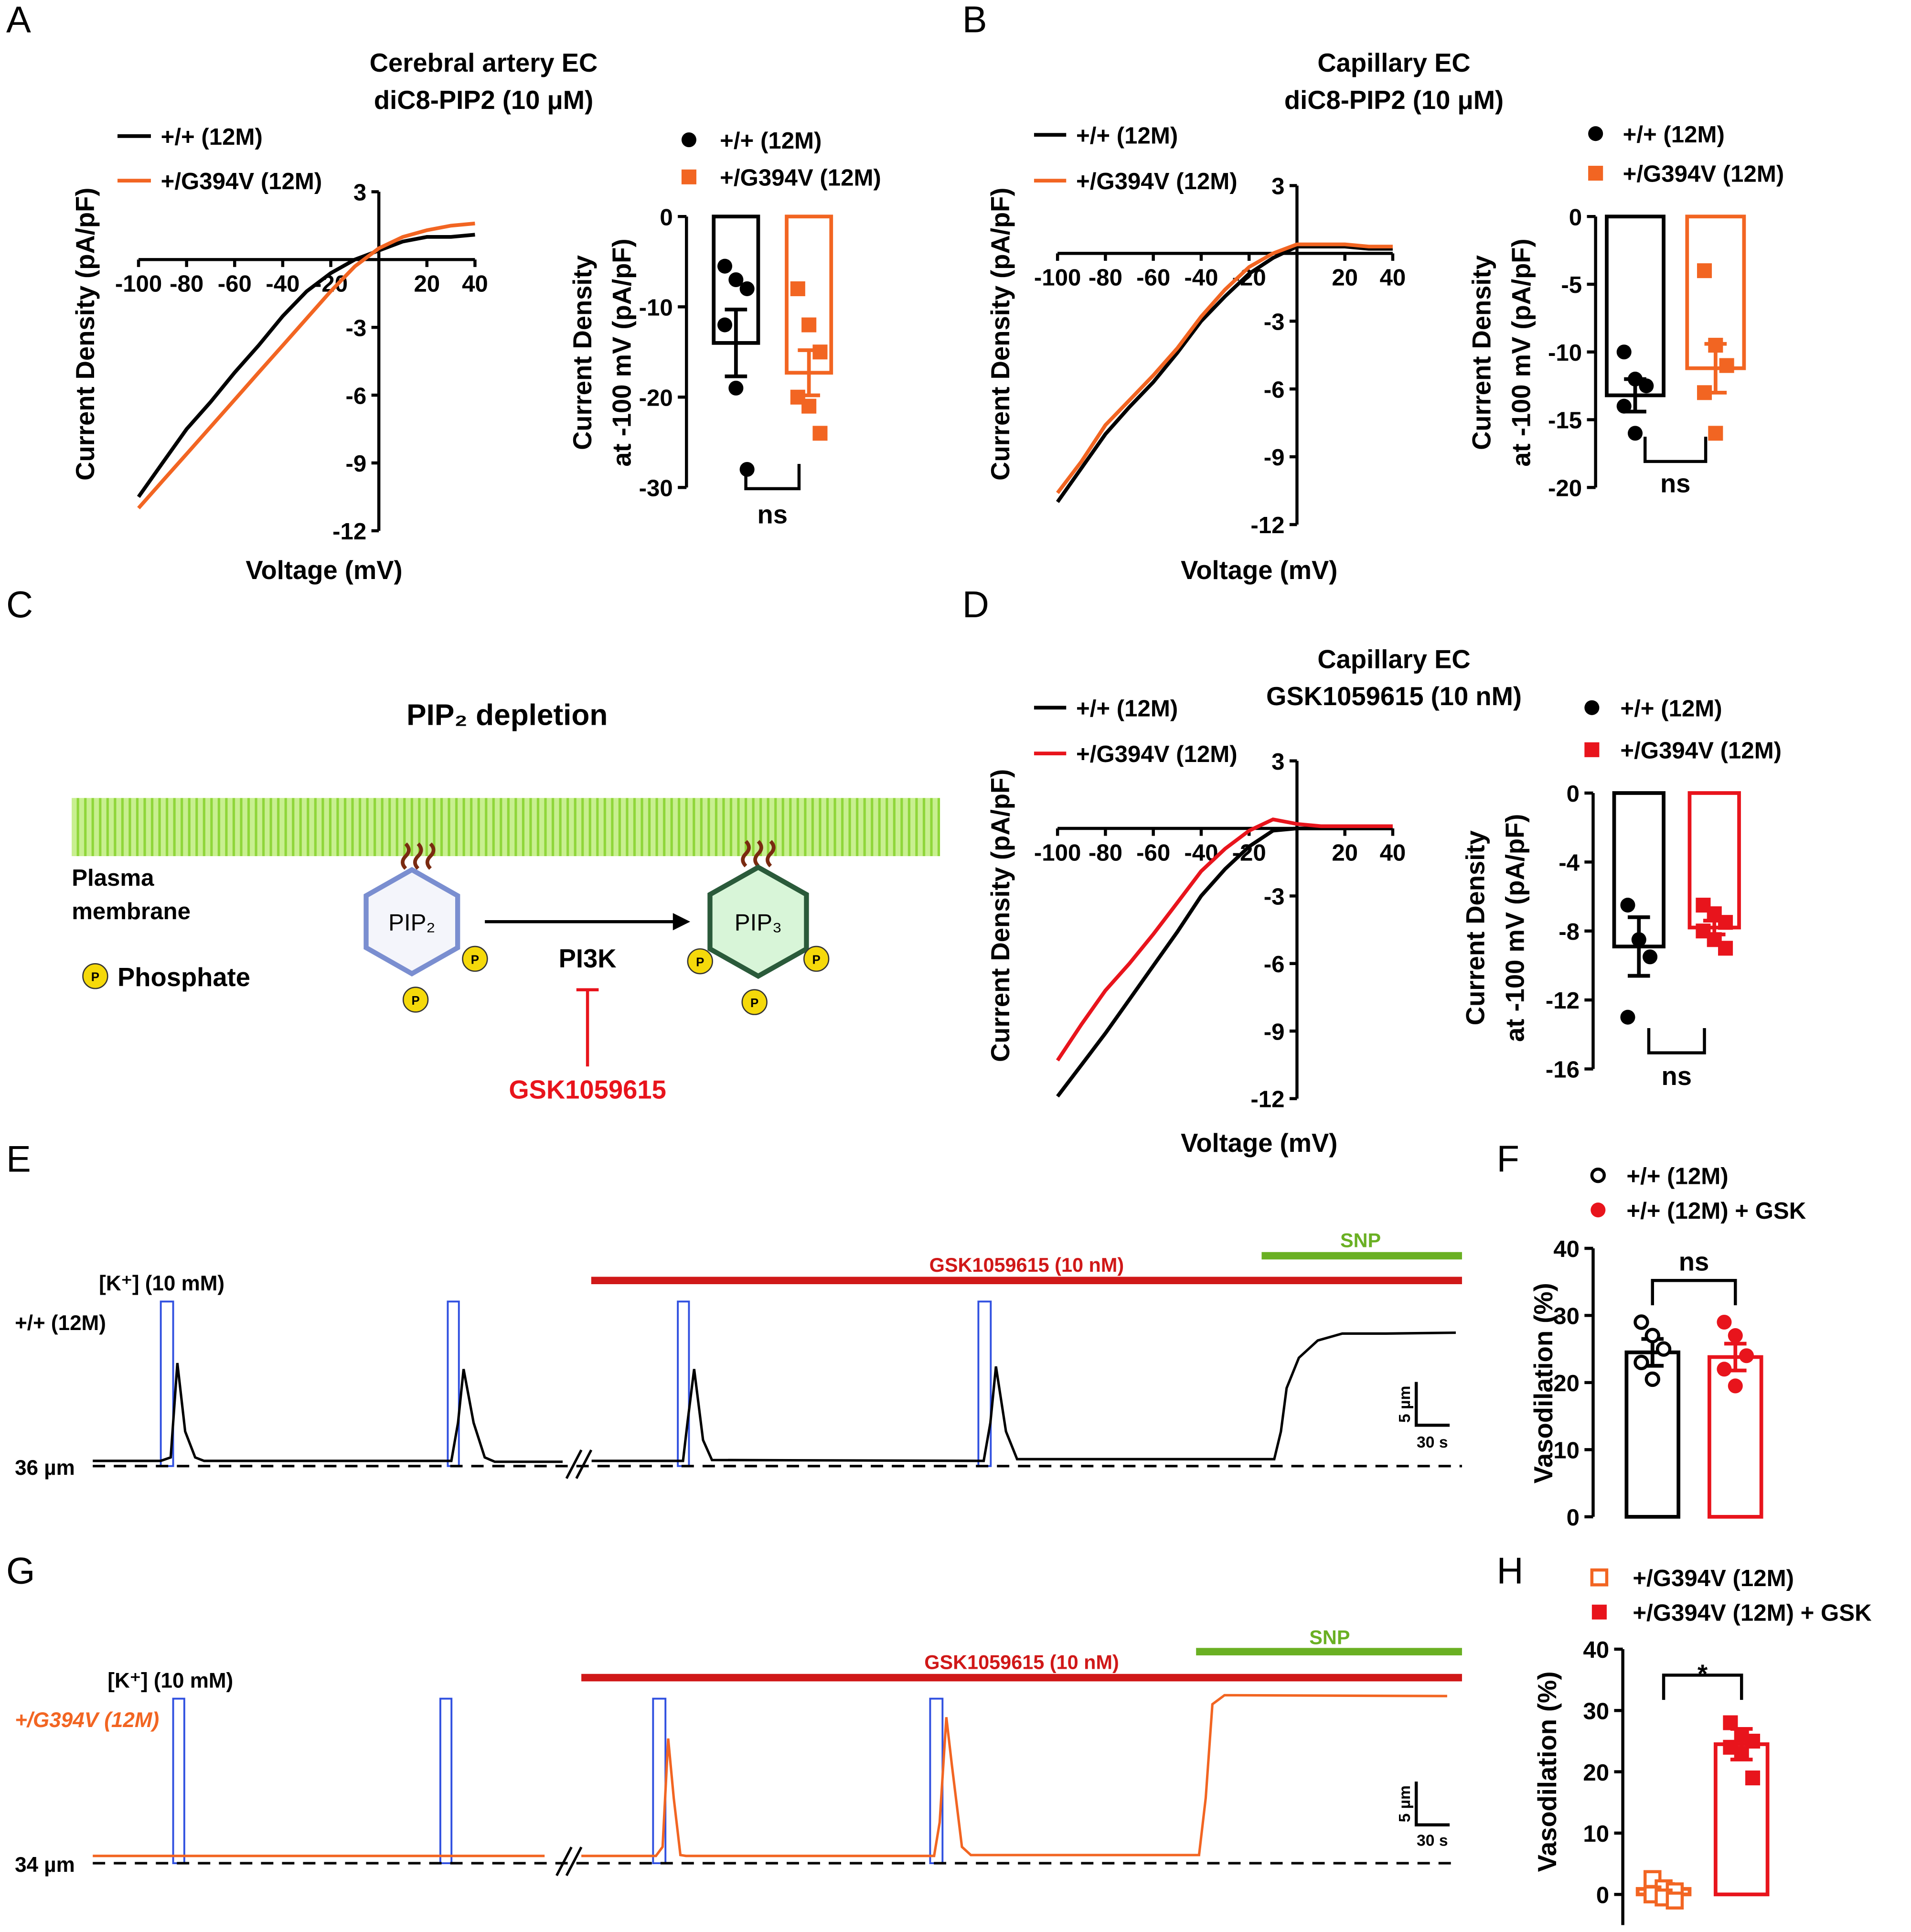  Describe the element at coordinates (774, 1397) in the screenshot. I see `diameter-trace` at that location.